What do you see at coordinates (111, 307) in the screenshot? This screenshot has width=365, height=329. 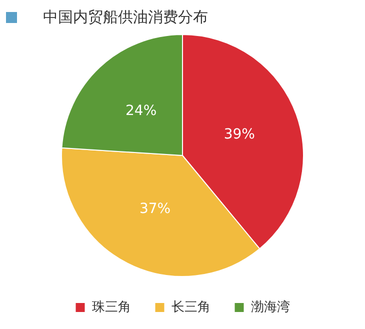 I see `legend-label: 珠三角` at bounding box center [111, 307].